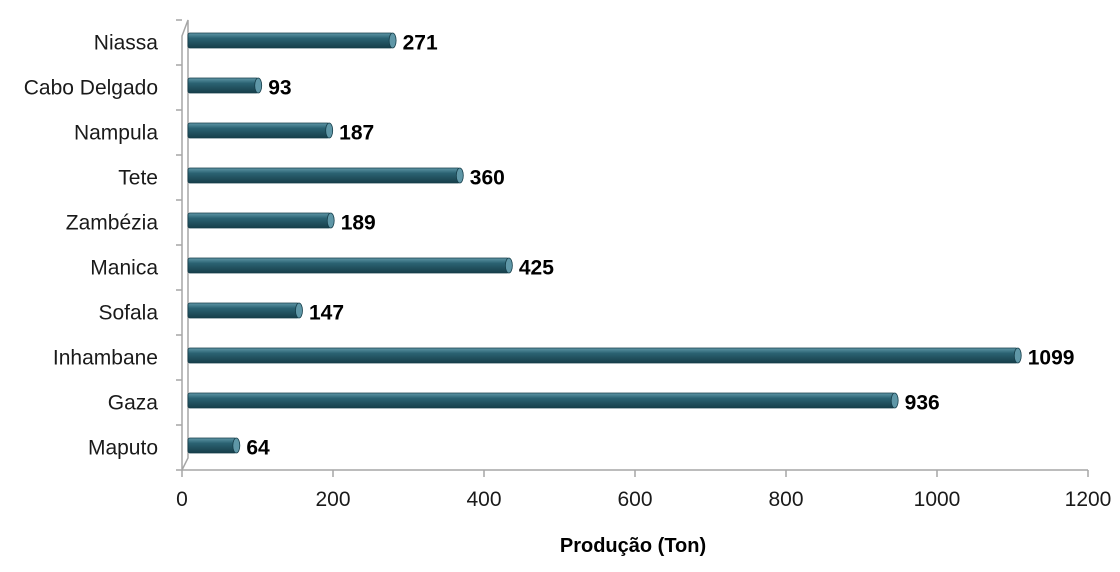 This screenshot has height=572, width=1120. I want to click on category-label: Zambézia, so click(112, 223).